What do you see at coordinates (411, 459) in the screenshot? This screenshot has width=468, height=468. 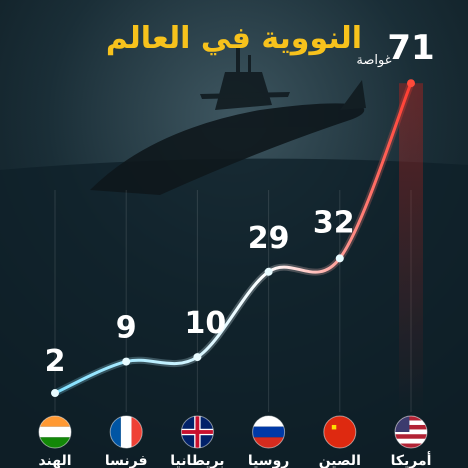 I see `category-label: أمريكا` at bounding box center [411, 459].